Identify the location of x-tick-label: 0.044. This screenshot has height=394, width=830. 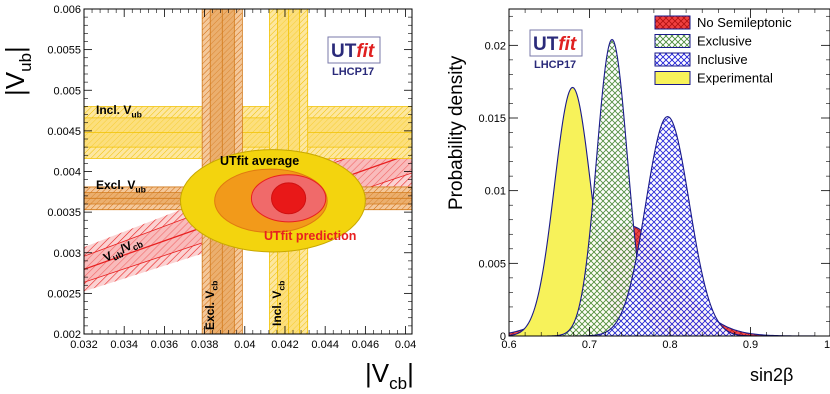
(325, 345).